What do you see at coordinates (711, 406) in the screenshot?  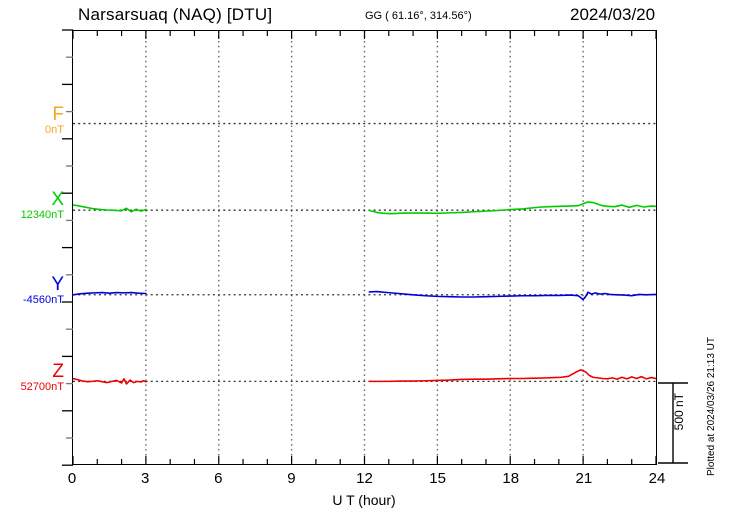 I see `plotted-timestamp: Plotted at 2024/03/26 21:13 UT` at bounding box center [711, 406].